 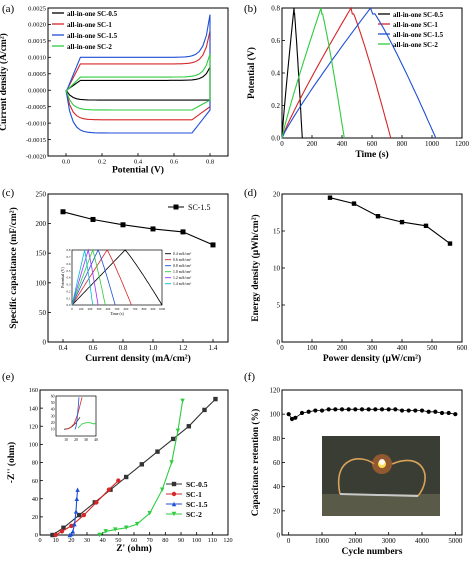 I want to click on y-axis-label: Current density (A/cm²), so click(x=4, y=82).